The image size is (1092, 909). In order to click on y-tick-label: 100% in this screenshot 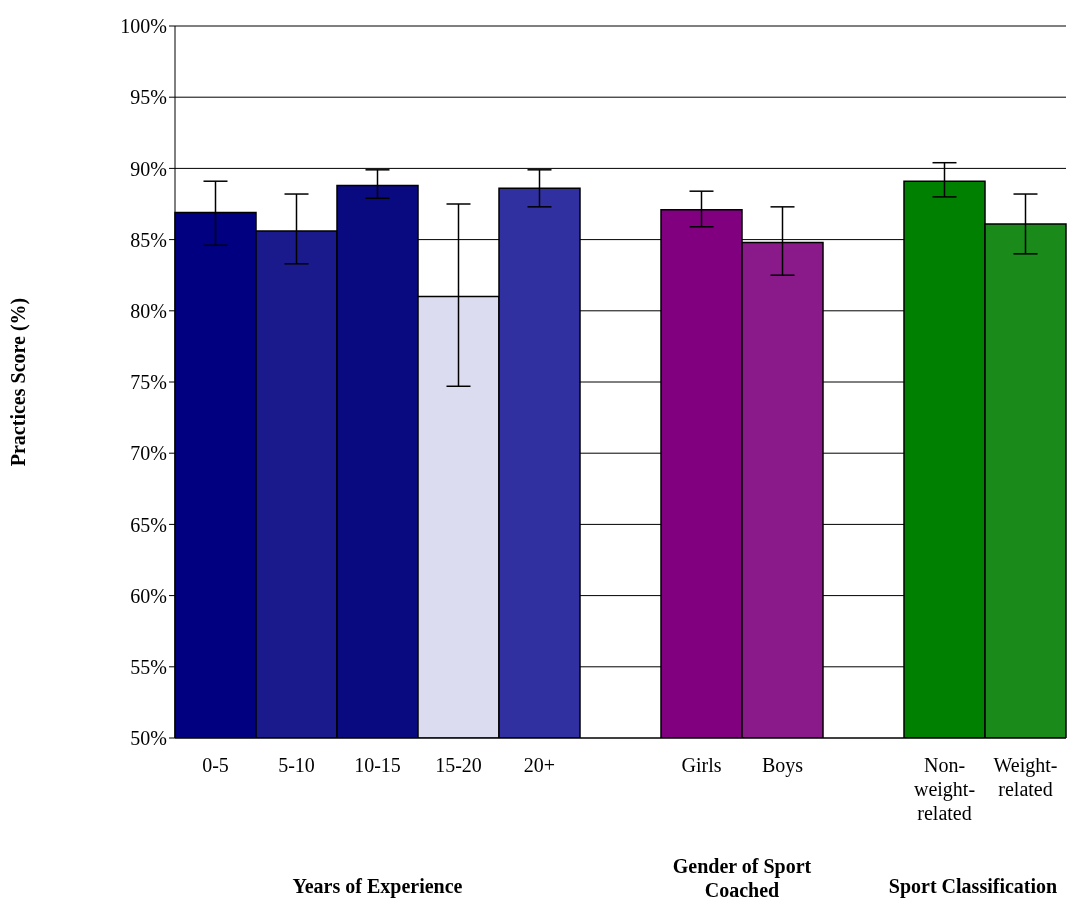, I will do `click(143, 26)`.